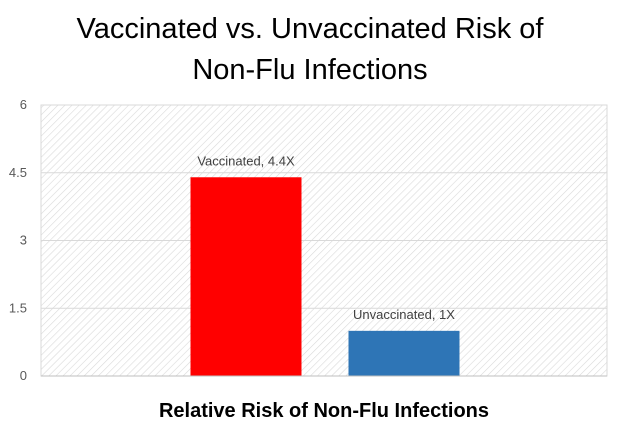 Image resolution: width=620 pixels, height=433 pixels. Describe the element at coordinates (18, 307) in the screenshot. I see `y-tick-label: 1.5` at that location.